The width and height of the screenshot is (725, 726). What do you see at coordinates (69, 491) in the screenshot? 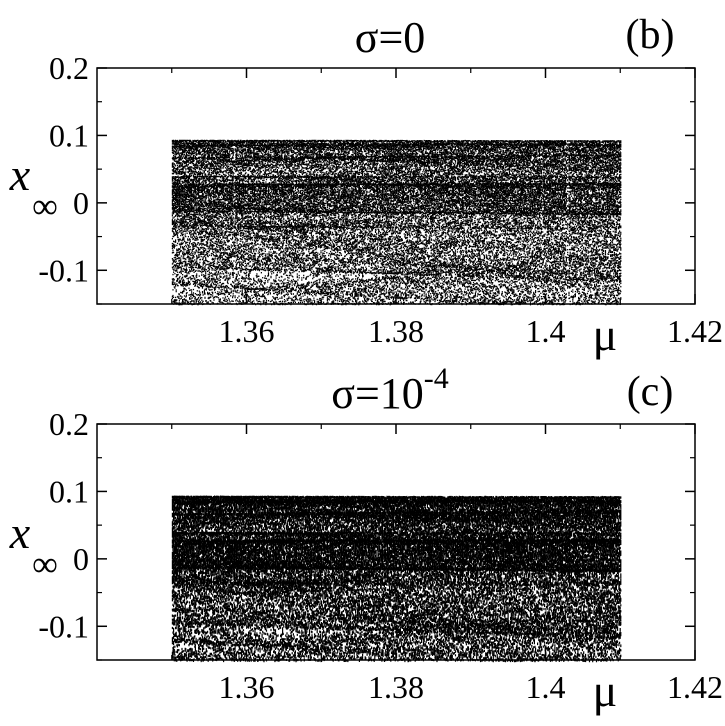
I see `y-tick-label-c: 0.1` at bounding box center [69, 491].